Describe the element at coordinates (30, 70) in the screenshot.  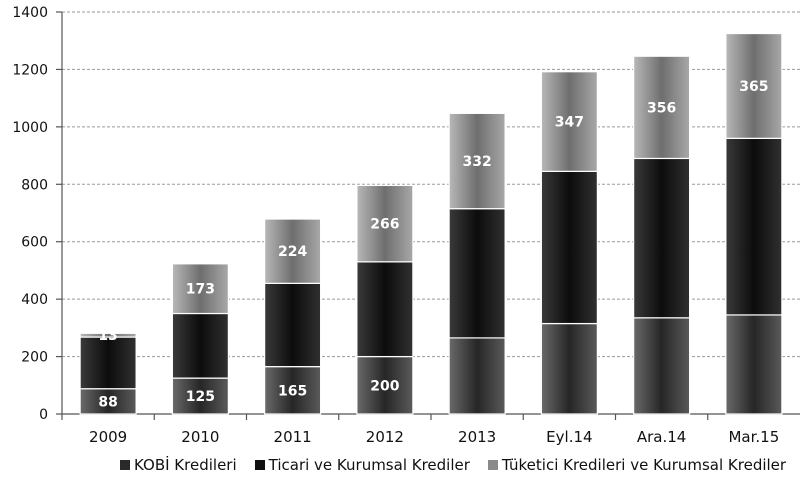
I see `y-tick-label: 1200` at that location.